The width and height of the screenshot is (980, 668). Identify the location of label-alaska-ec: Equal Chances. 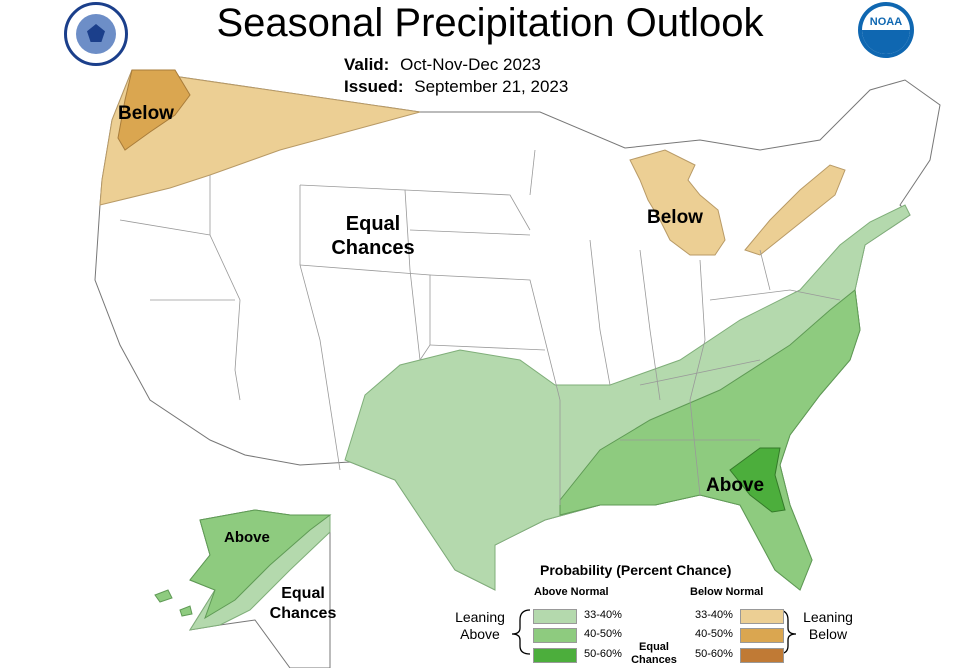
(303, 604).